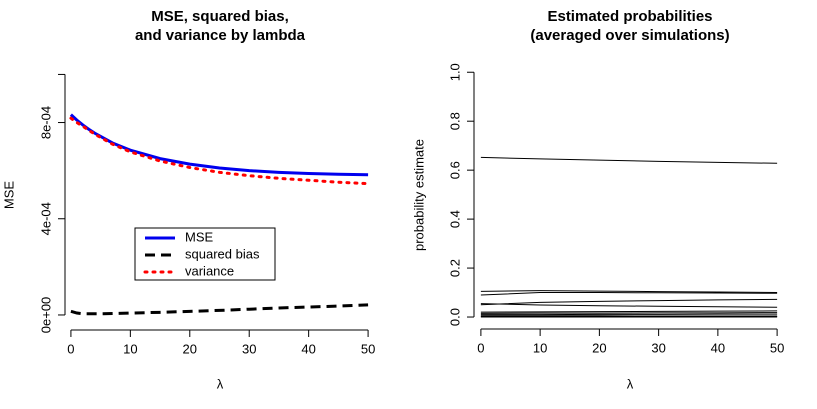 The height and width of the screenshot is (409, 817). What do you see at coordinates (8, 195) in the screenshot?
I see `y-axis-label: MSE` at bounding box center [8, 195].